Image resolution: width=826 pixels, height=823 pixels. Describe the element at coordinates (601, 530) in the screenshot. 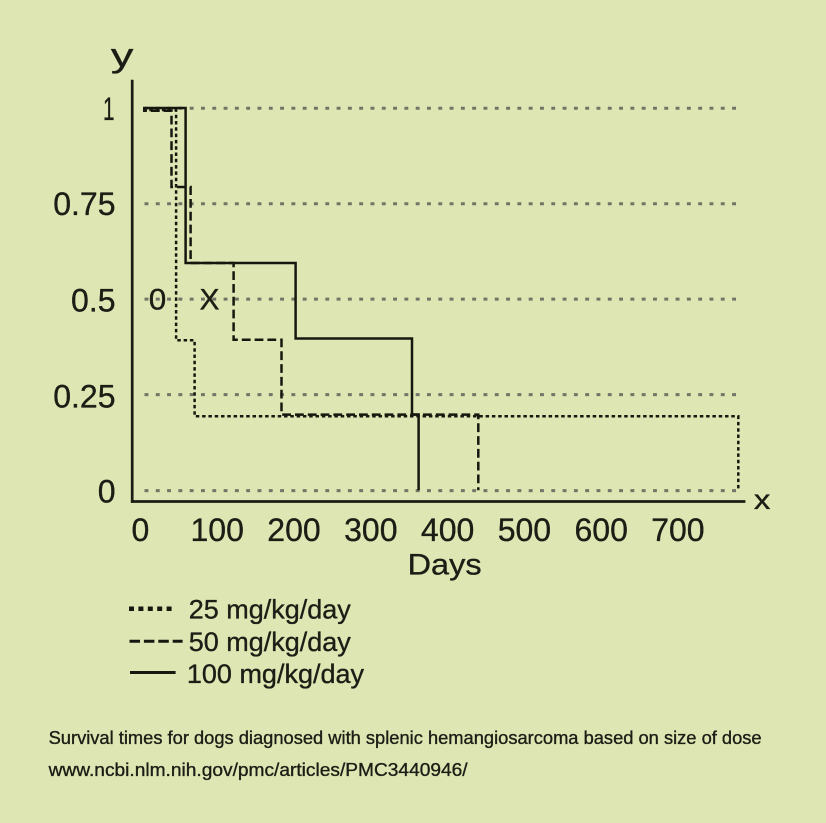

I see `svg-text: 600` at that location.